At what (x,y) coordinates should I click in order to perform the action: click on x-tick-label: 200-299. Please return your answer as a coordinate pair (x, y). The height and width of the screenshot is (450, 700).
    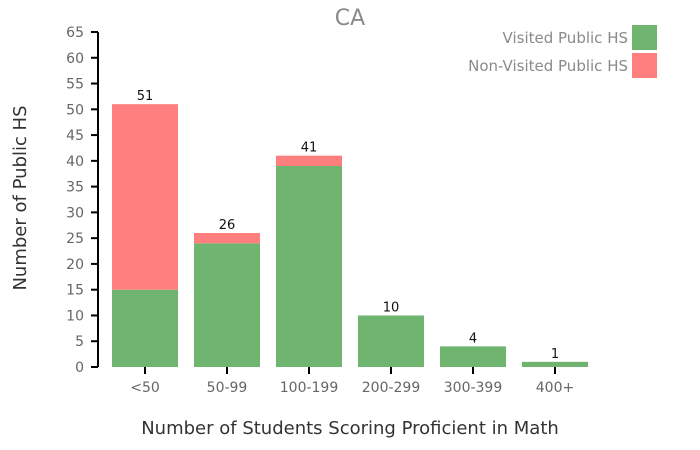
    Looking at the image, I should click on (391, 388).